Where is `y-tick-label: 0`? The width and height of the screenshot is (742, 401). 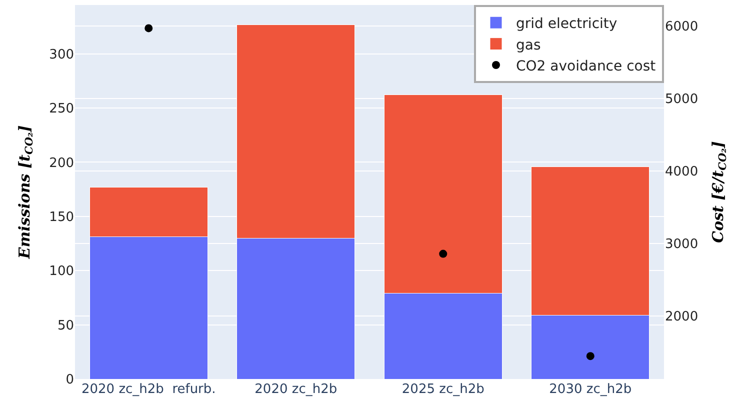 y-tick-label: 0 is located at coordinates (70, 380).